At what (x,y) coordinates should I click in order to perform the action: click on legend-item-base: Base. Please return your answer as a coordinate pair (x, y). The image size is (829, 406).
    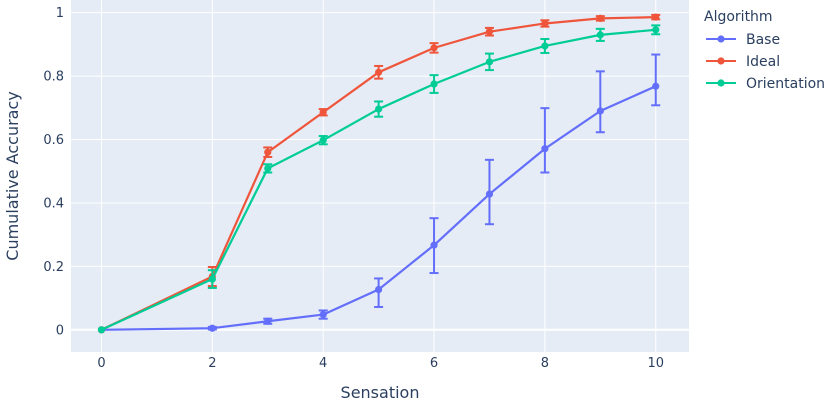
    Looking at the image, I should click on (743, 40).